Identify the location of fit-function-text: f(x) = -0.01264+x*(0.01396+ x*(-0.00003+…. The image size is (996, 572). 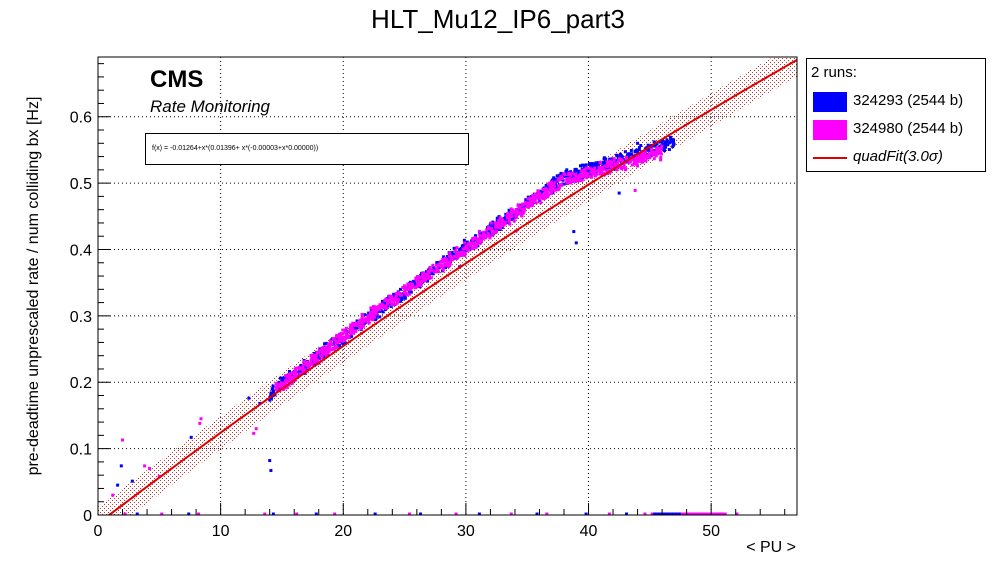
(235, 148).